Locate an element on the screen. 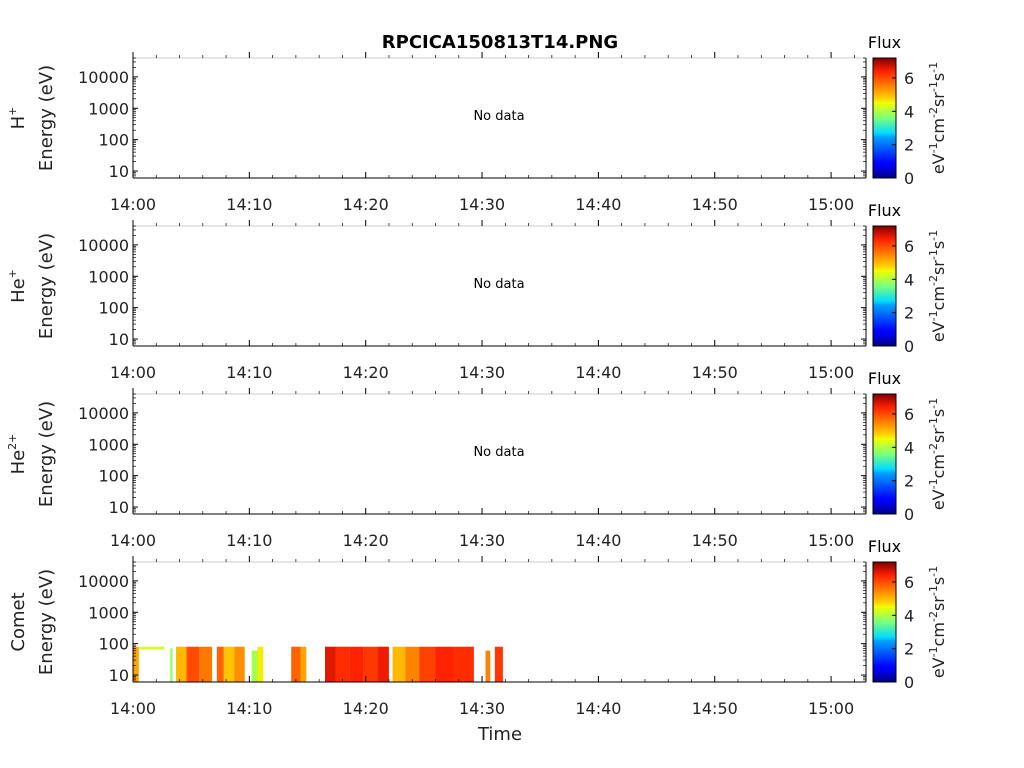 This screenshot has width=1024, height=768. species-label: He+ is located at coordinates (17, 286).